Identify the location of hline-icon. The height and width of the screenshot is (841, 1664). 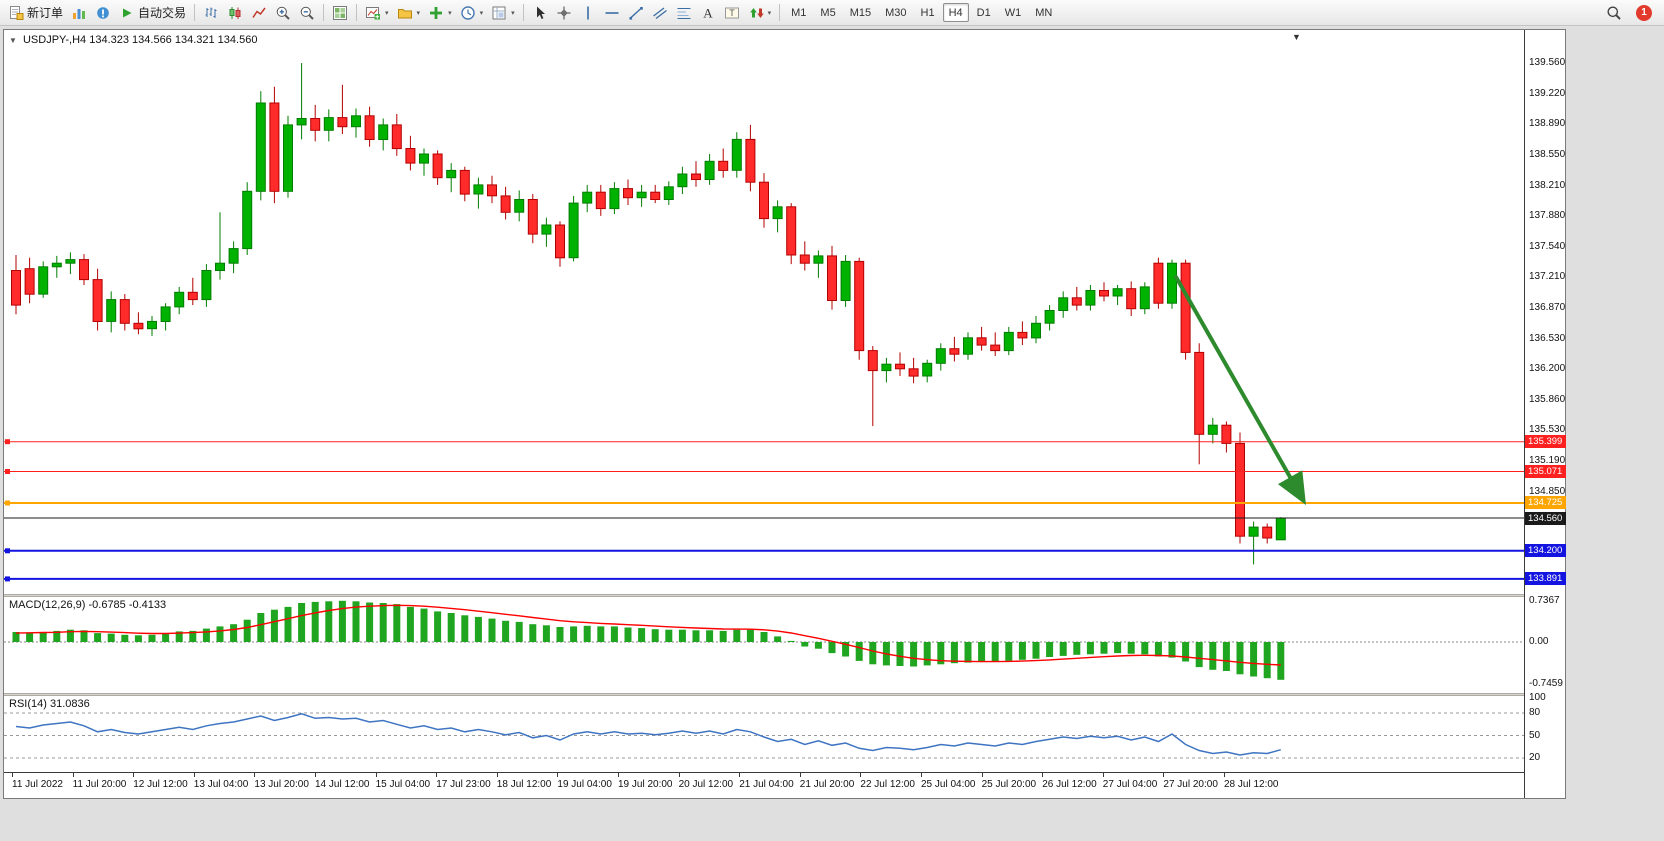
(612, 13).